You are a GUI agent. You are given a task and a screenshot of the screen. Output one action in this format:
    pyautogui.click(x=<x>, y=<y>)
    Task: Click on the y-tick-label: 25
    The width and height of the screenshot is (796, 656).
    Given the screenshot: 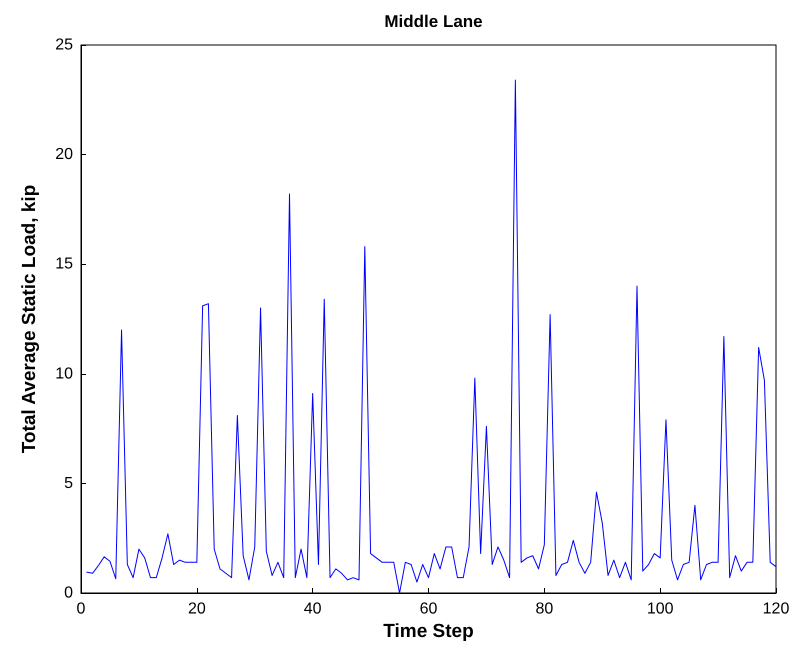 What is the action you would take?
    pyautogui.click(x=64, y=45)
    